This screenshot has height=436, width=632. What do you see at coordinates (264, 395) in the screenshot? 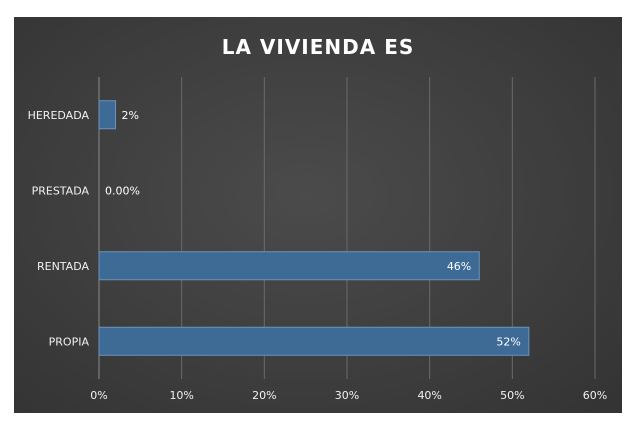
I see `x-tick-label-20: 20%` at bounding box center [264, 395].